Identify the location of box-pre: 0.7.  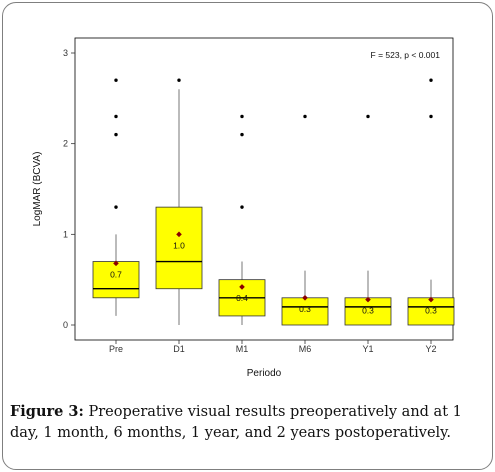
(116, 197).